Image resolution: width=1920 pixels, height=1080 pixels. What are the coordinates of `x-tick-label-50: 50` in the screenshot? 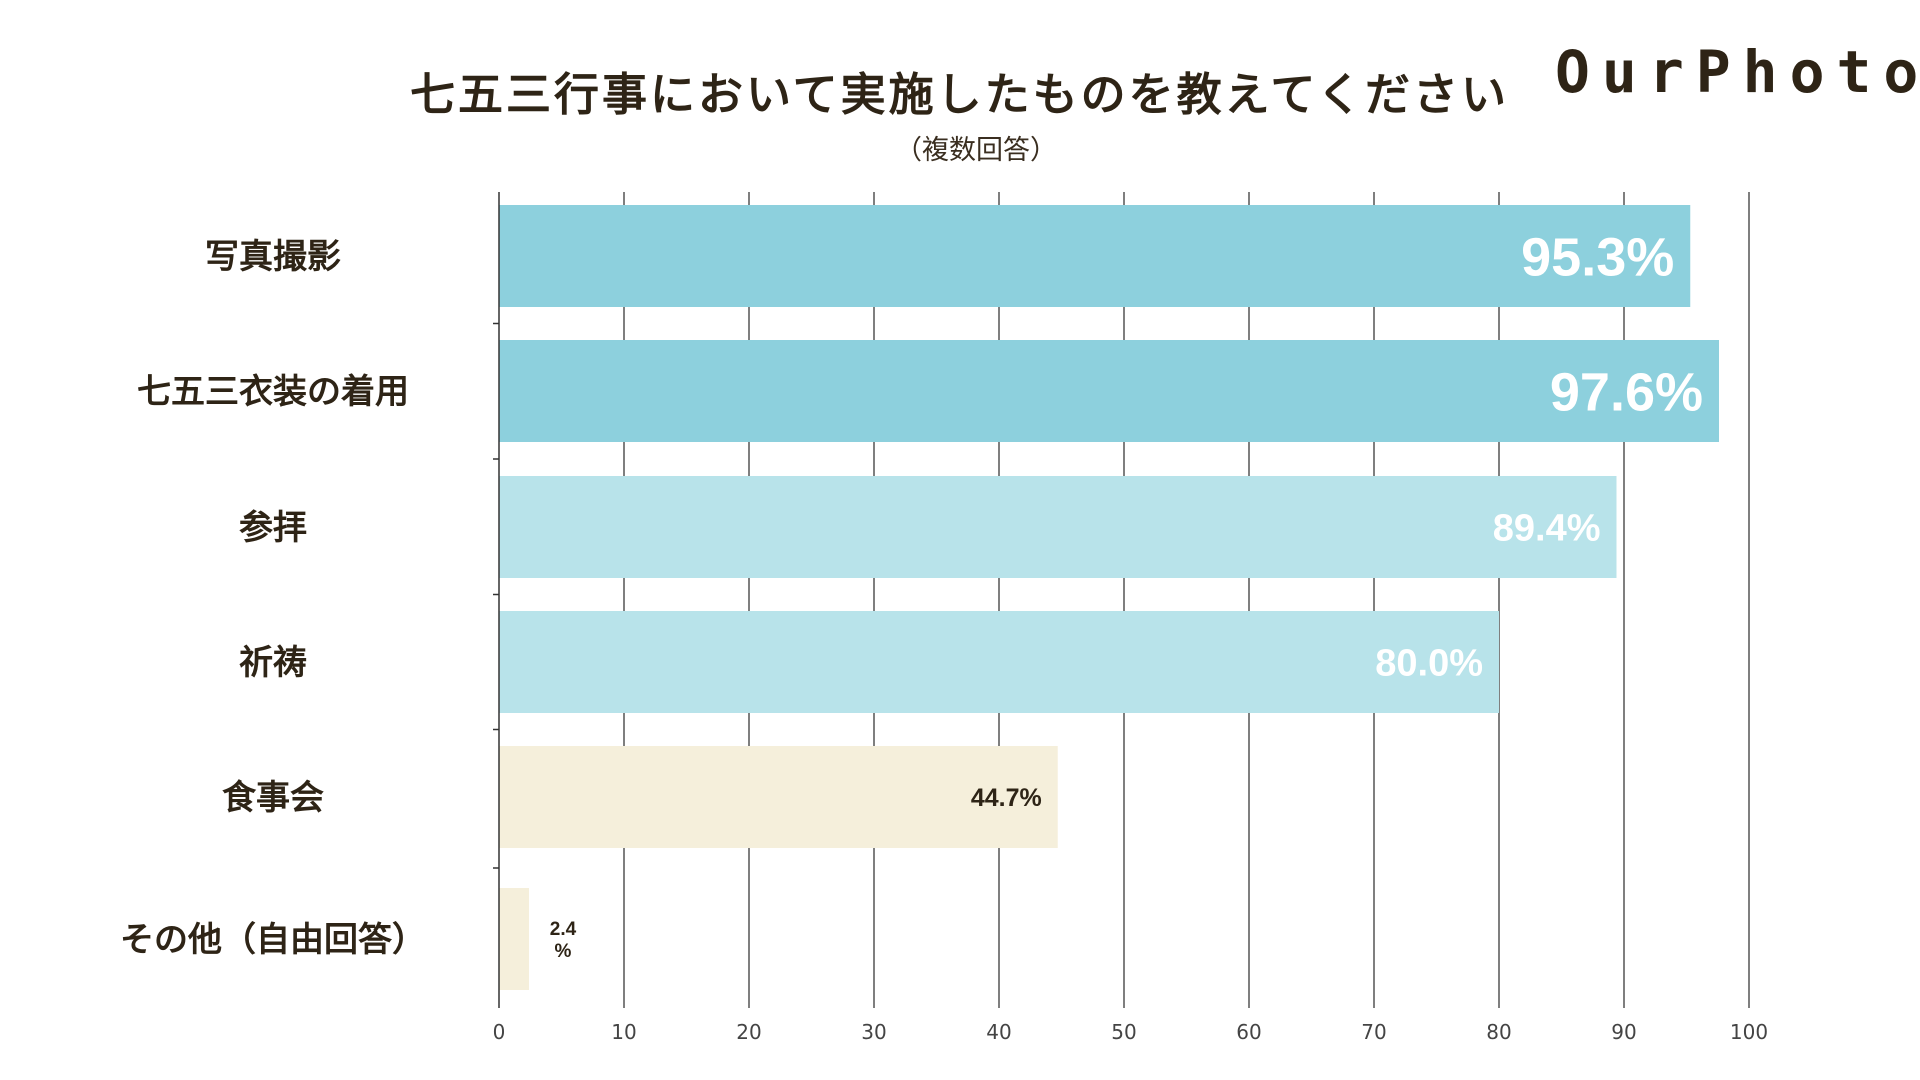 It's located at (1123, 1032).